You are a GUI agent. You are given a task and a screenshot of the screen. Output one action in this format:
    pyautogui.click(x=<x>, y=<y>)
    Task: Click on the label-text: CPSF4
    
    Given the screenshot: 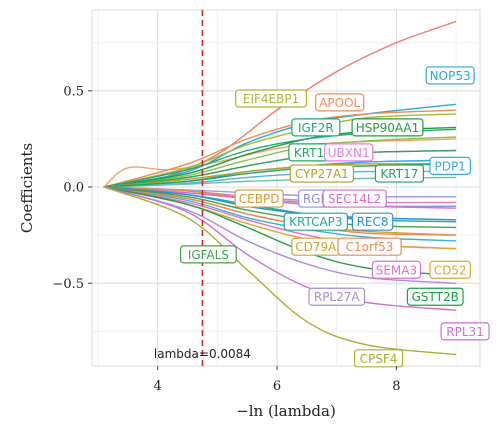 What is the action you would take?
    pyautogui.click(x=379, y=359)
    